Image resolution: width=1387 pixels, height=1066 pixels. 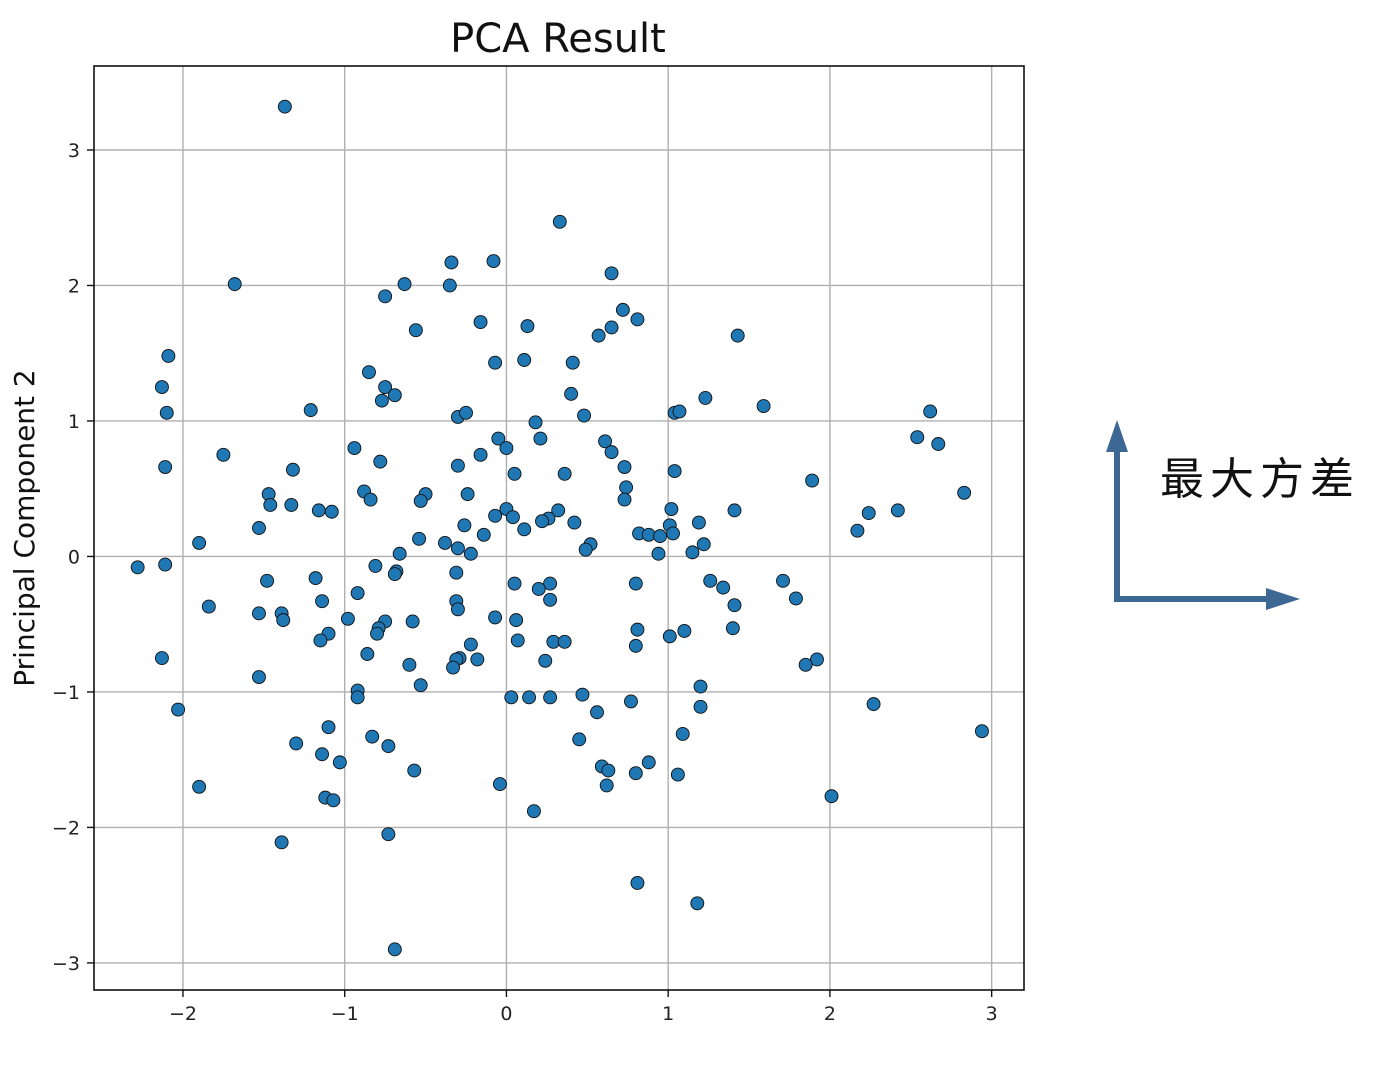 What do you see at coordinates (66, 828) in the screenshot?
I see `y-tick-label: −2` at bounding box center [66, 828].